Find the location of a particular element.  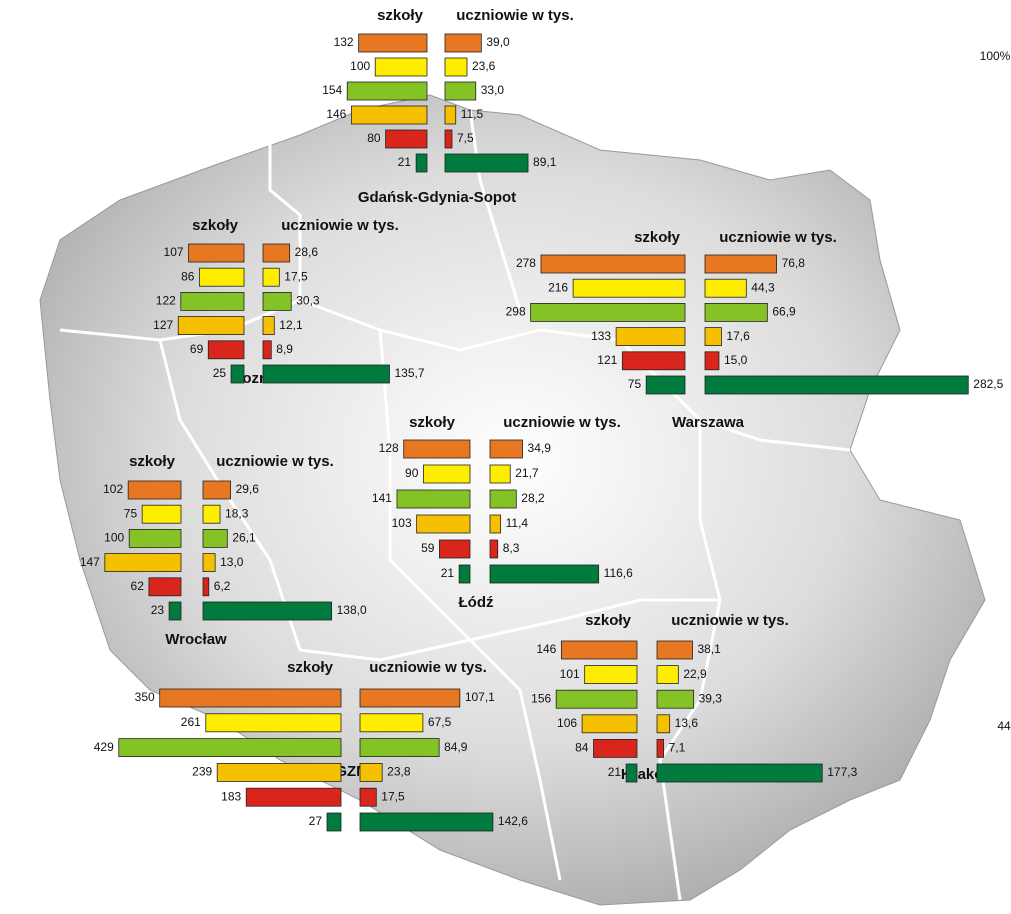

students-value: 33,0 is located at coordinates (493, 90).